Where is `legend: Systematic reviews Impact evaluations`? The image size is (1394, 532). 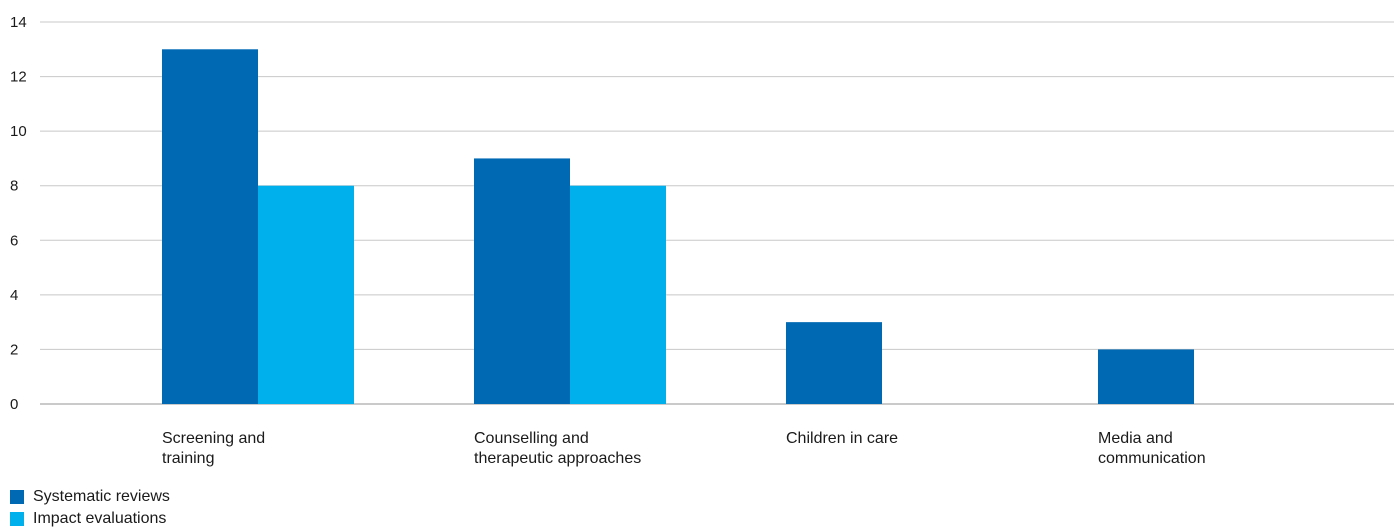 legend: Systematic reviews Impact evaluations is located at coordinates (90, 508).